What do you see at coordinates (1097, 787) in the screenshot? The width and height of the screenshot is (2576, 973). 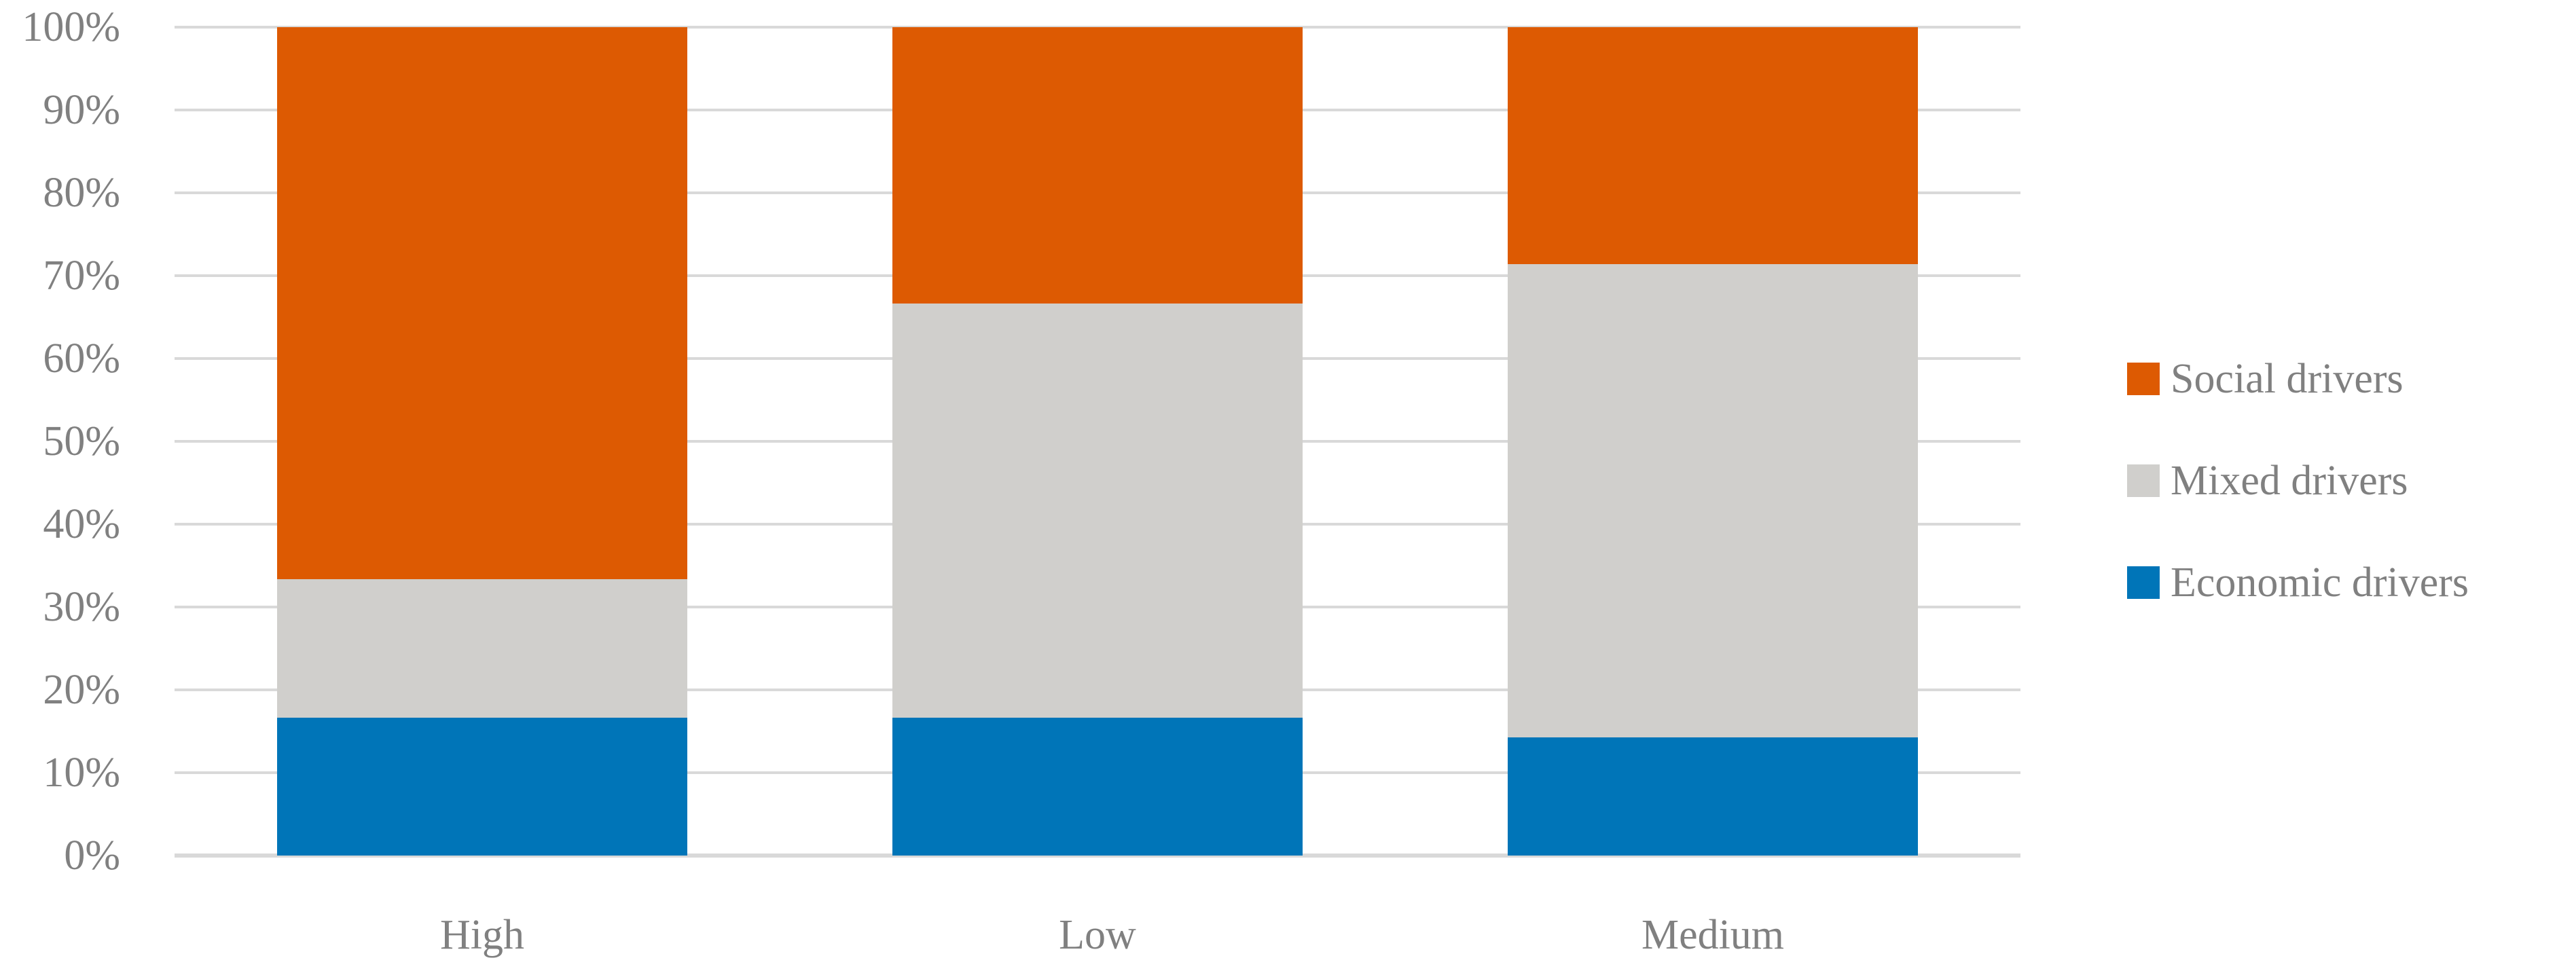 I see `bar-segment-economic-drivers-low` at bounding box center [1097, 787].